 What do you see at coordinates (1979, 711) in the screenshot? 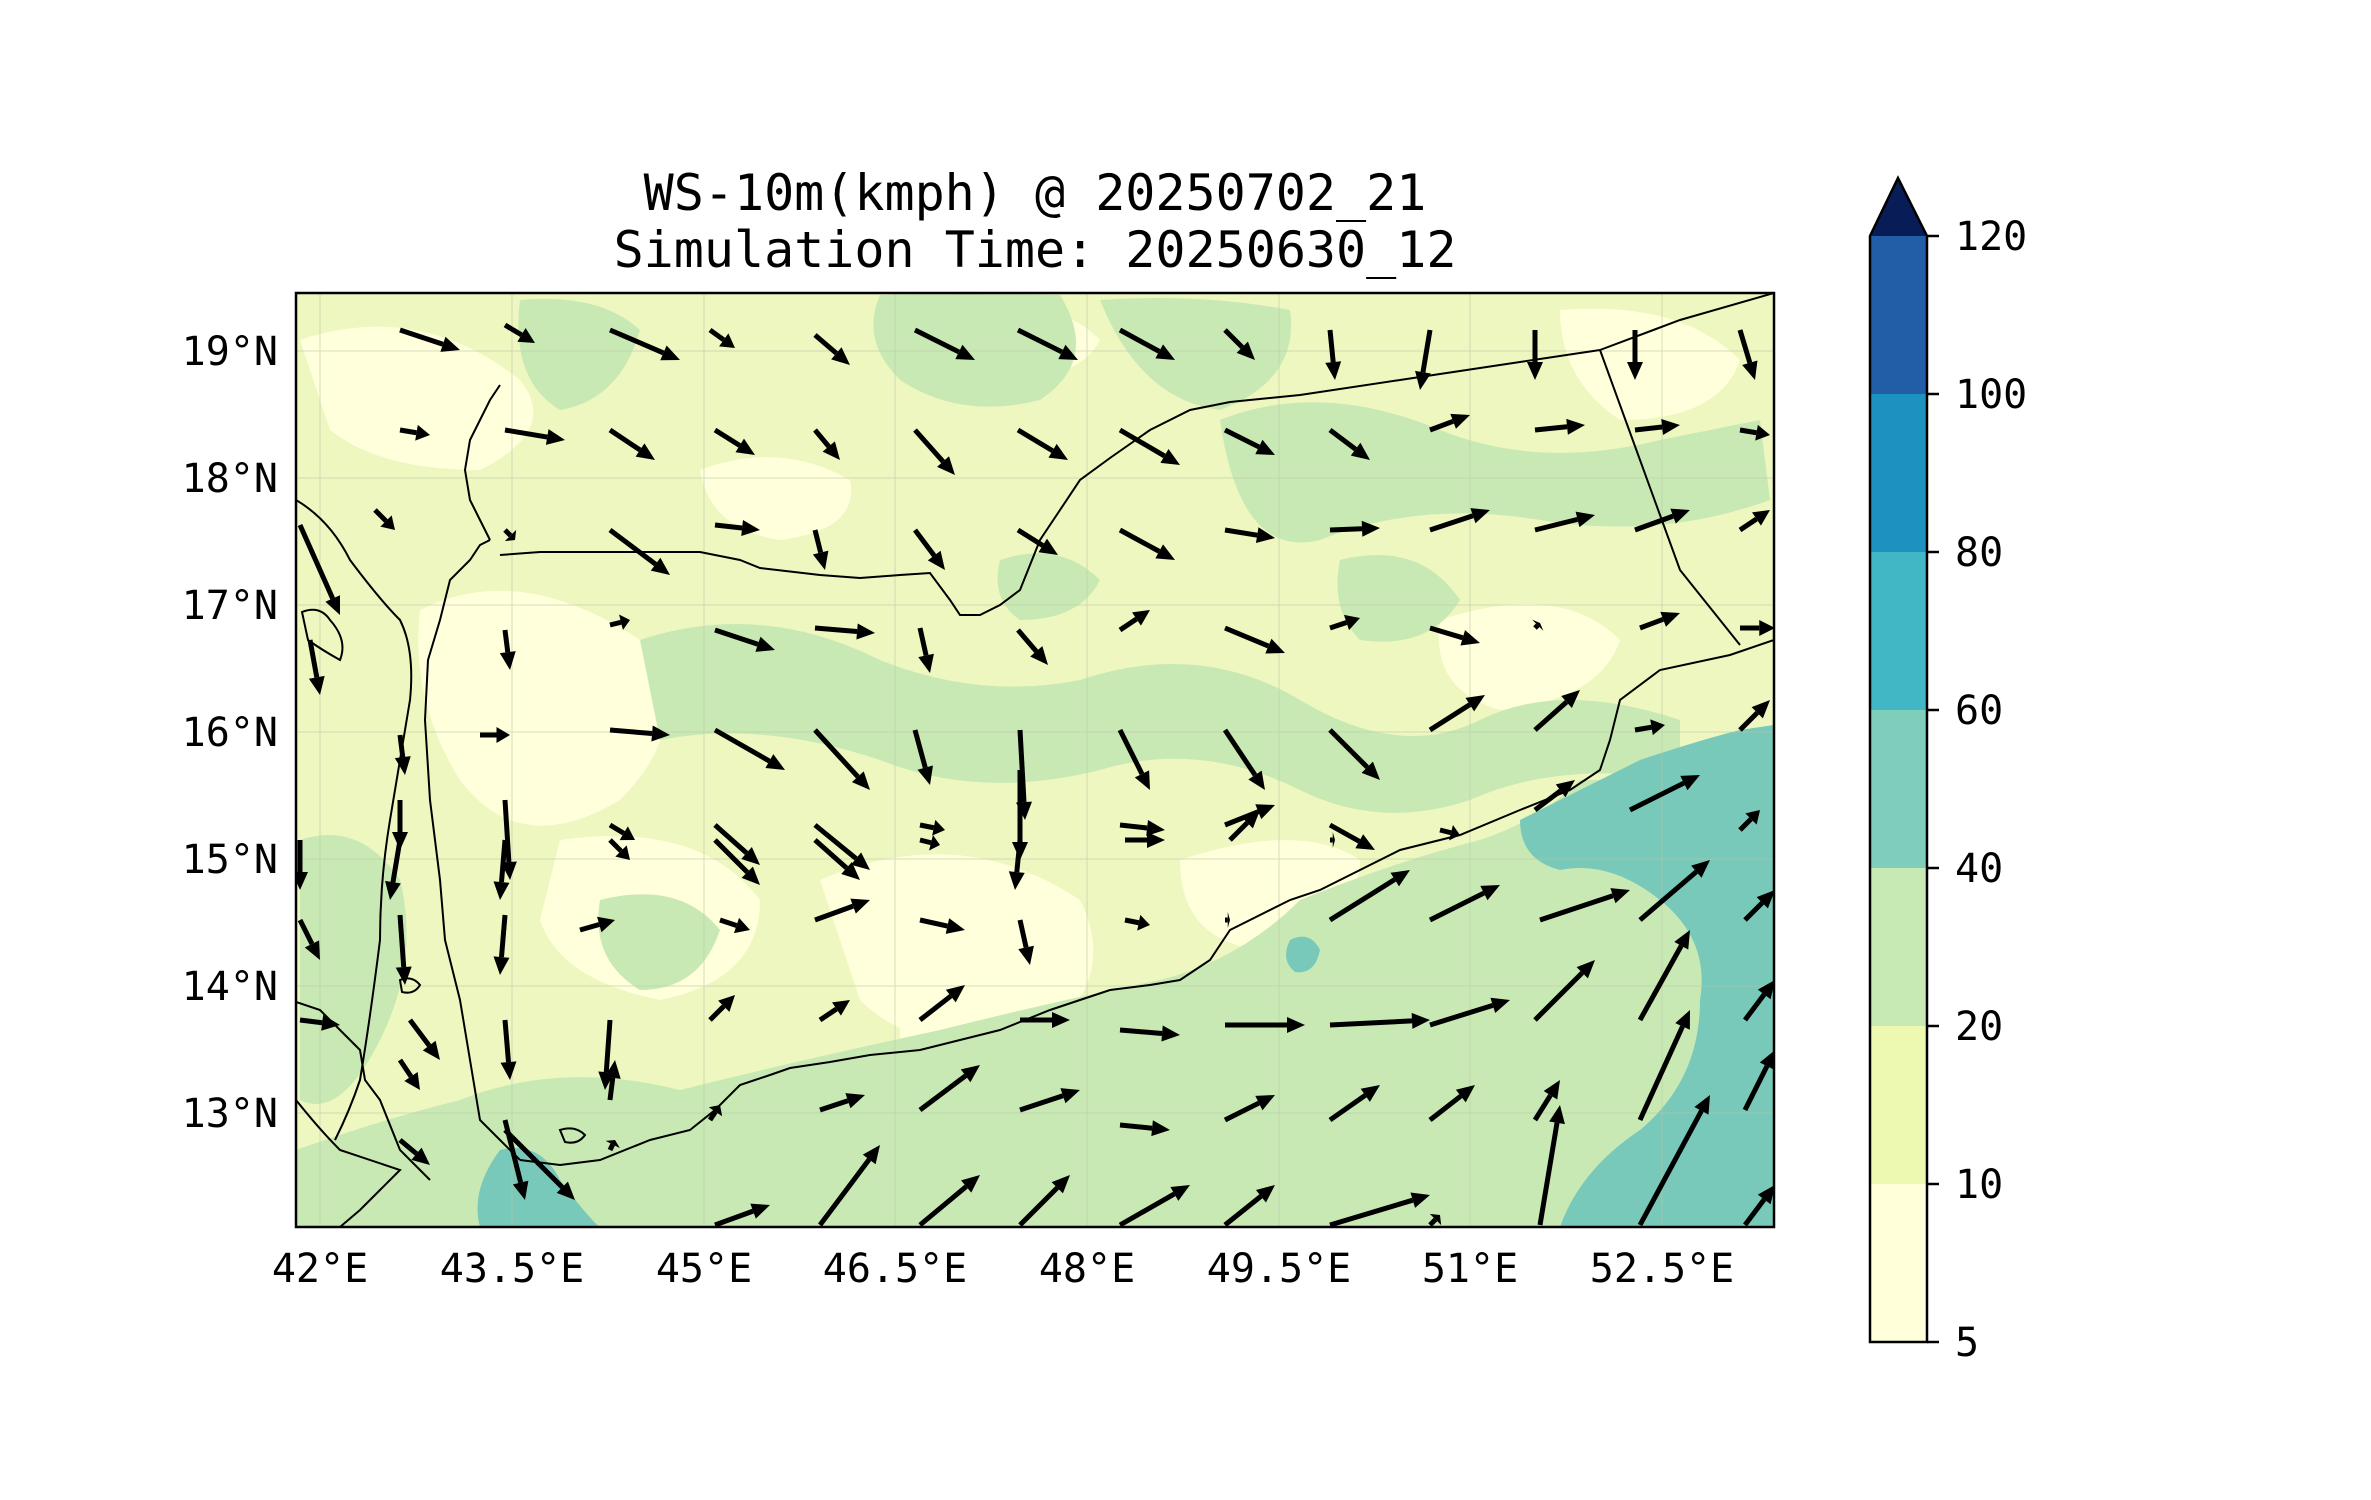
I see `colorbar-tick-label: 60` at bounding box center [1979, 711].